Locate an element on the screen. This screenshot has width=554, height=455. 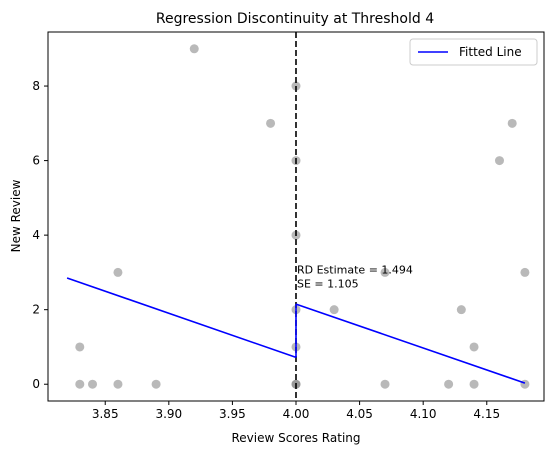
x-tick-label: 4.10 is located at coordinates (423, 414).